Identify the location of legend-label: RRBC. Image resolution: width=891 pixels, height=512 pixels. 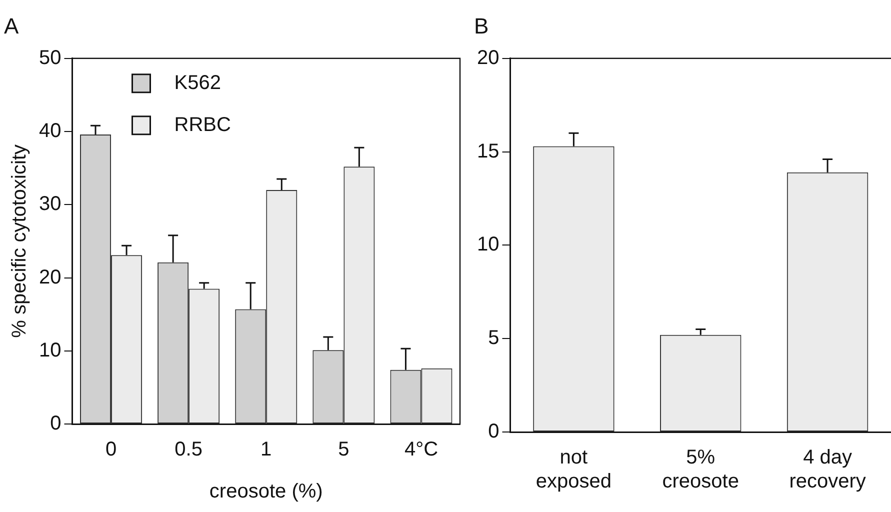
(202, 125).